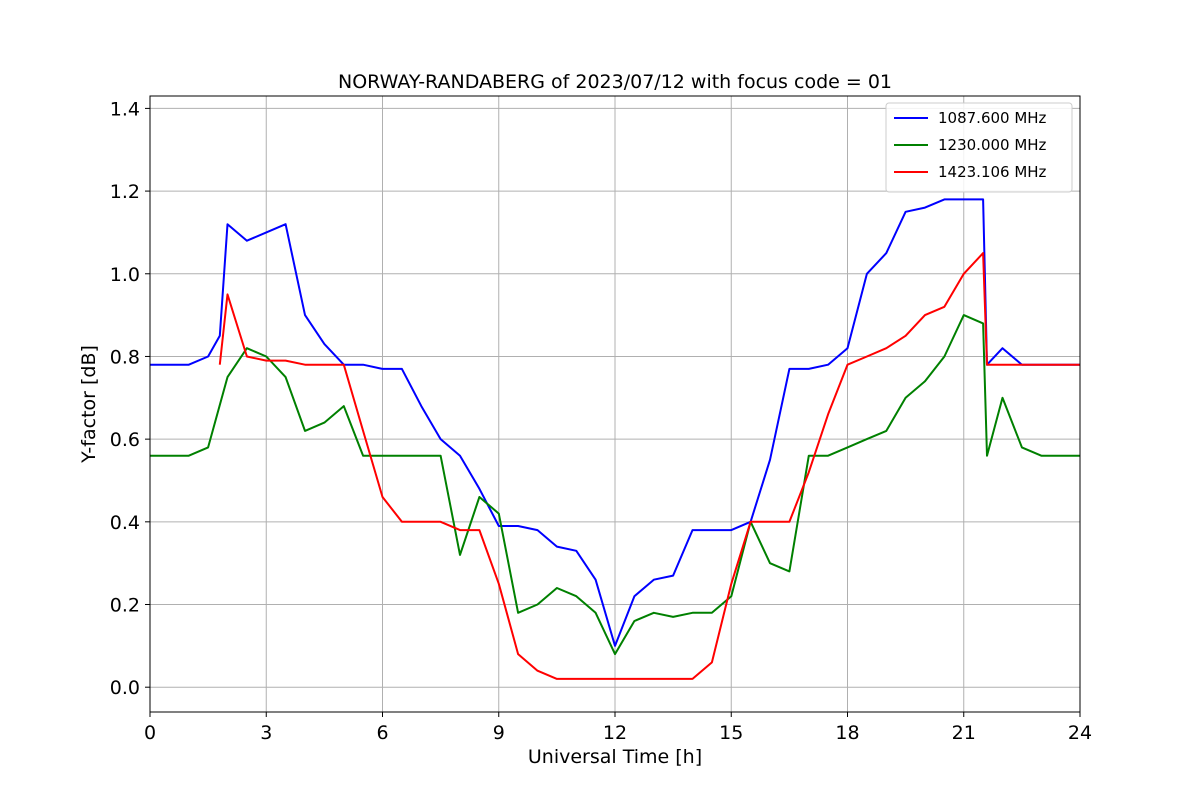 This screenshot has width=1200, height=800. Describe the element at coordinates (992, 118) in the screenshot. I see `legend-label-0: 1087.600 MHz` at that location.